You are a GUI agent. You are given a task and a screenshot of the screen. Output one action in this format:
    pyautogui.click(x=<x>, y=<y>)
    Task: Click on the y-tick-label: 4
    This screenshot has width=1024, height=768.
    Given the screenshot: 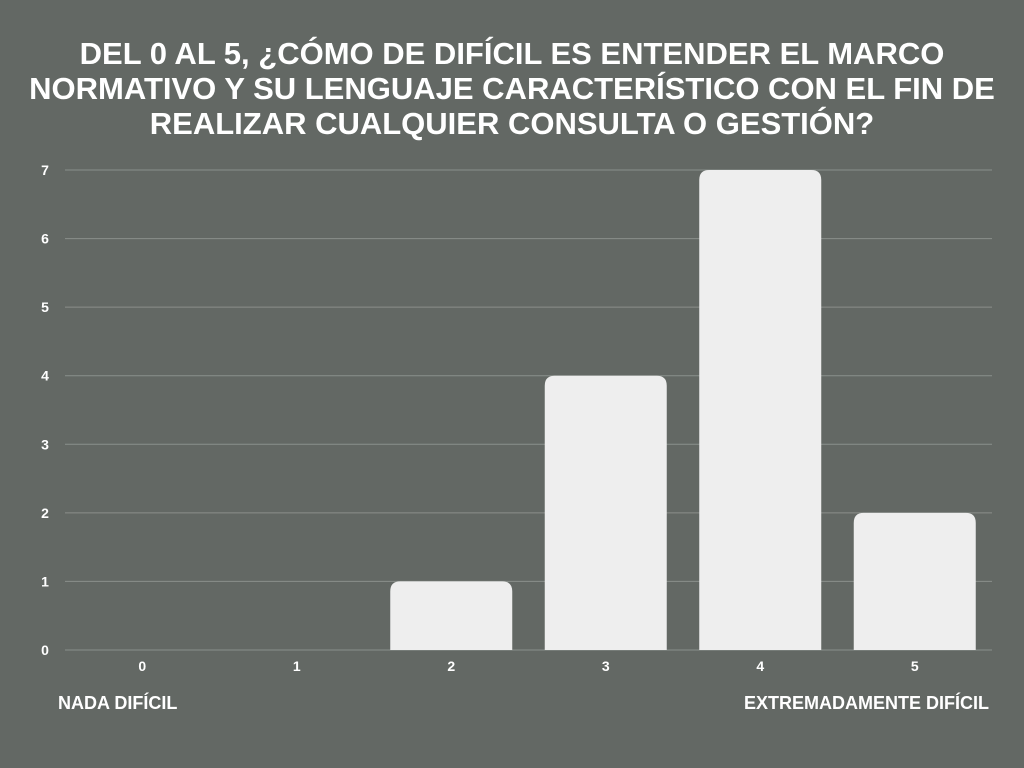 What is the action you would take?
    pyautogui.click(x=45, y=376)
    